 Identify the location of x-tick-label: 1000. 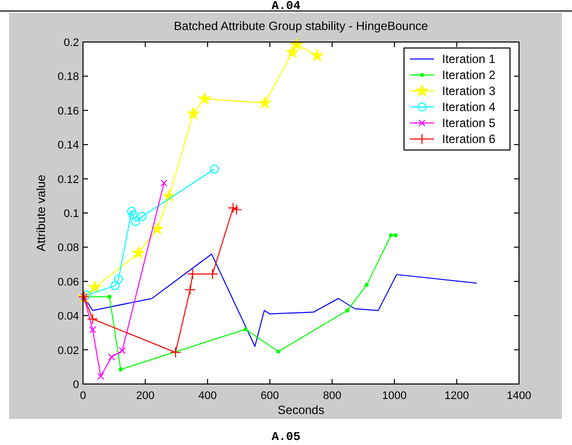
(394, 396).